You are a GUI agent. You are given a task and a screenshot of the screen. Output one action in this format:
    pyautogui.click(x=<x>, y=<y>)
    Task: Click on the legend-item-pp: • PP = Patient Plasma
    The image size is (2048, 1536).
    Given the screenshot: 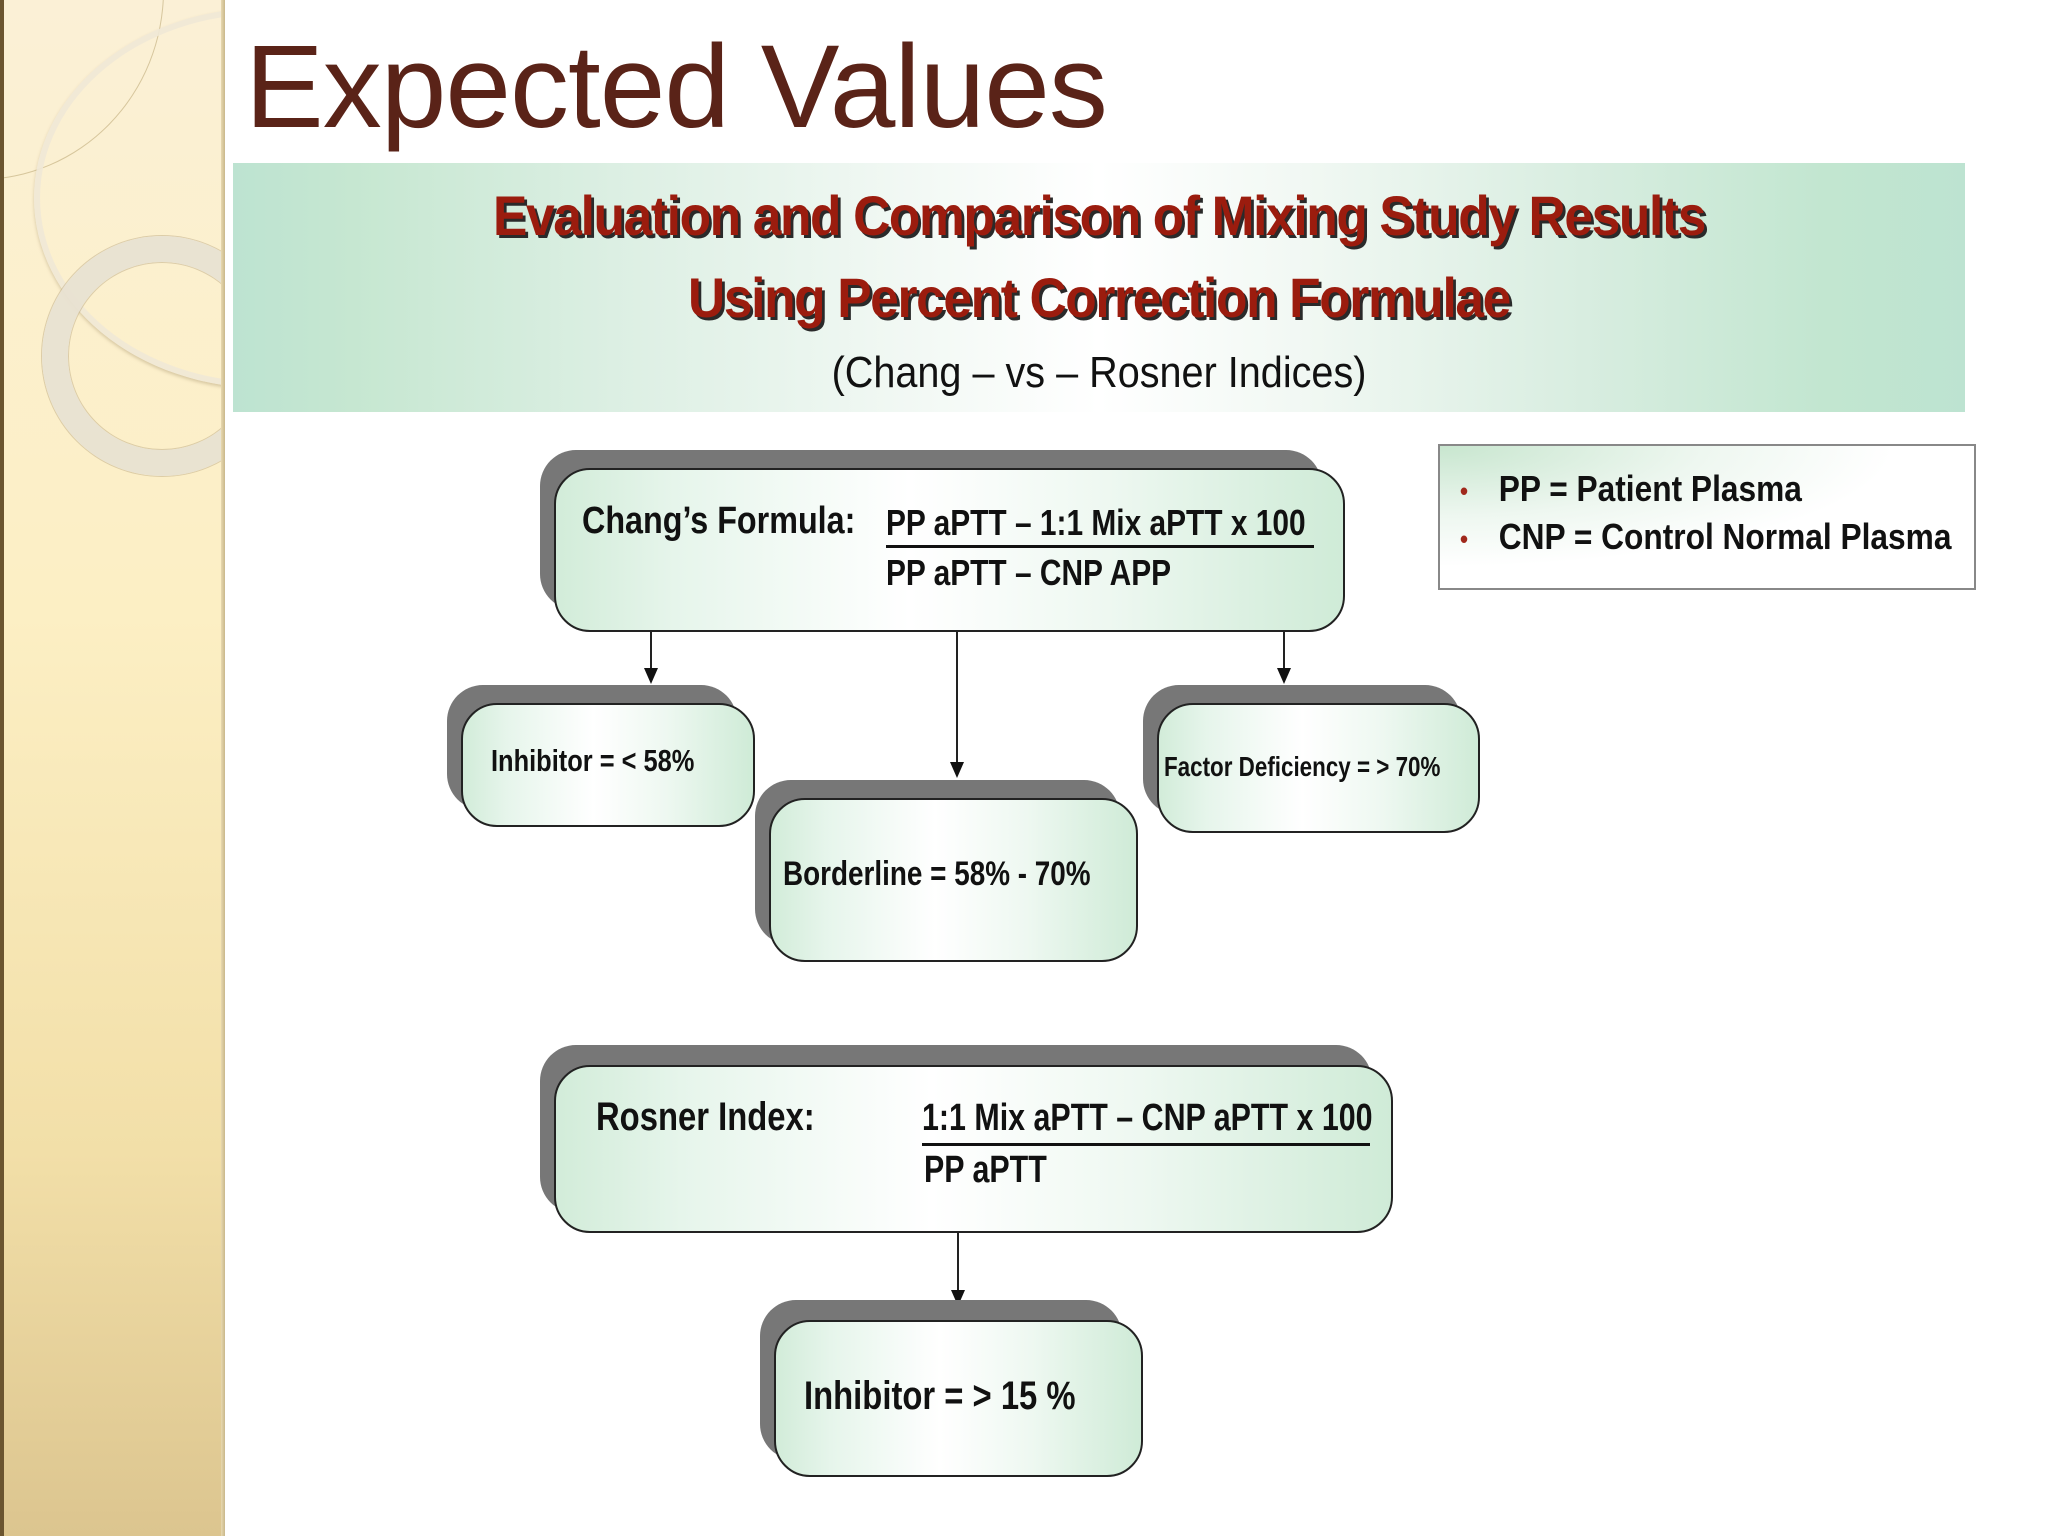 What is the action you would take?
    pyautogui.click(x=1631, y=489)
    